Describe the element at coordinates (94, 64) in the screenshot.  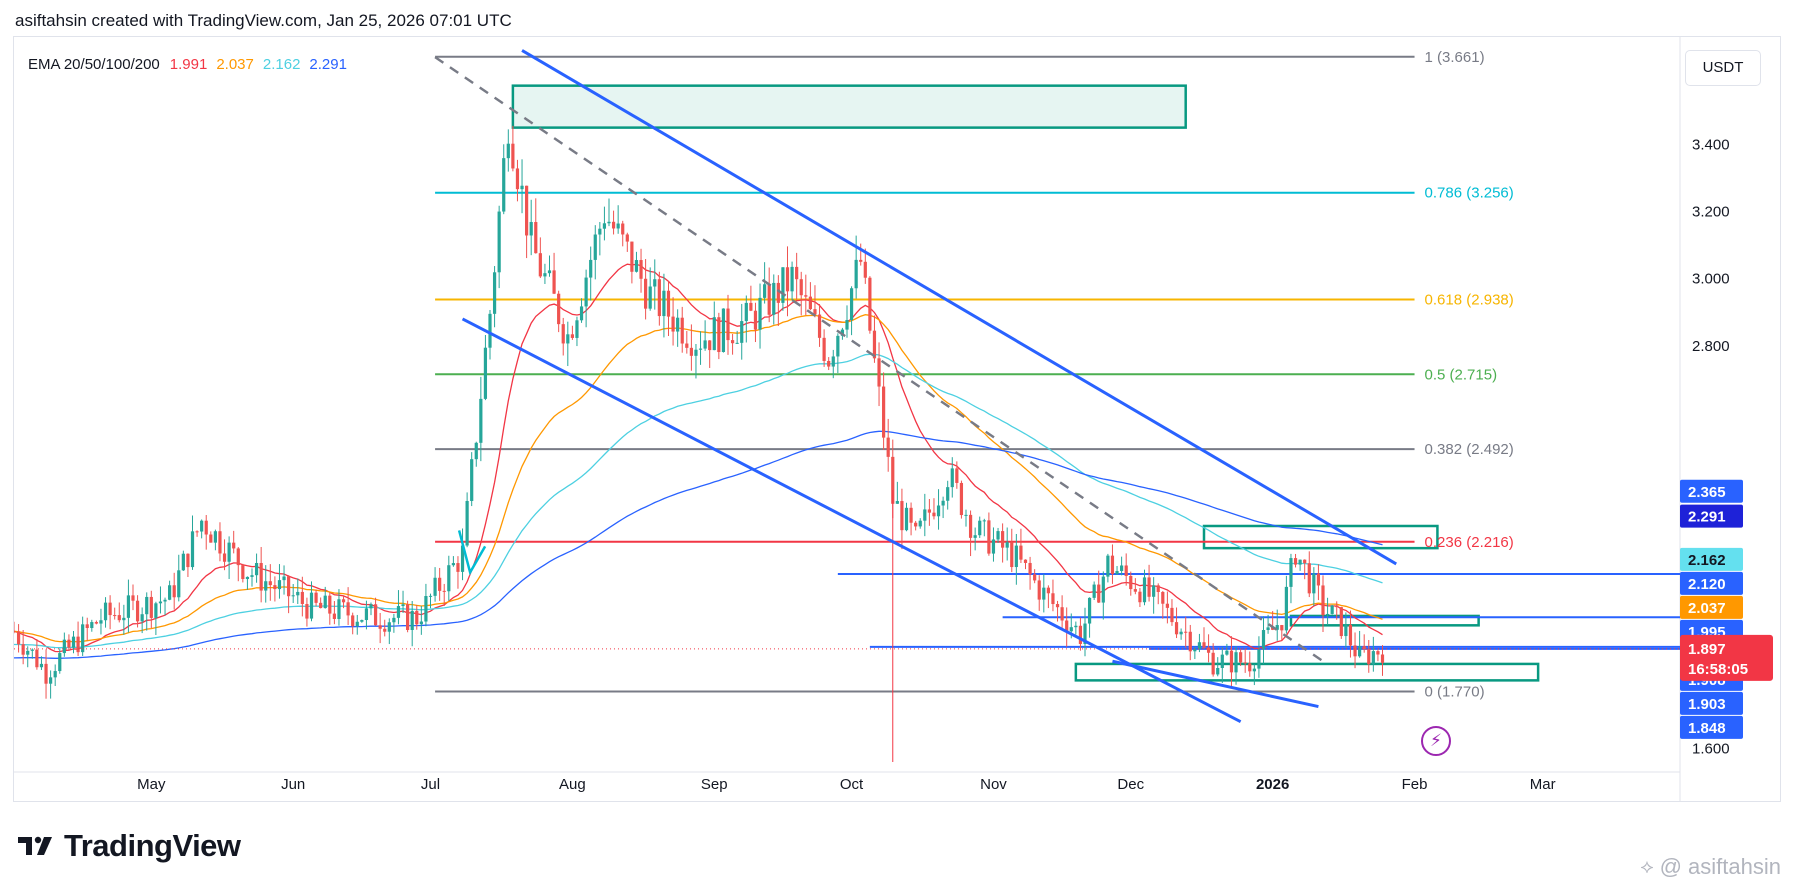
I see `ema-legend-title: EMA 20/50/100/200` at that location.